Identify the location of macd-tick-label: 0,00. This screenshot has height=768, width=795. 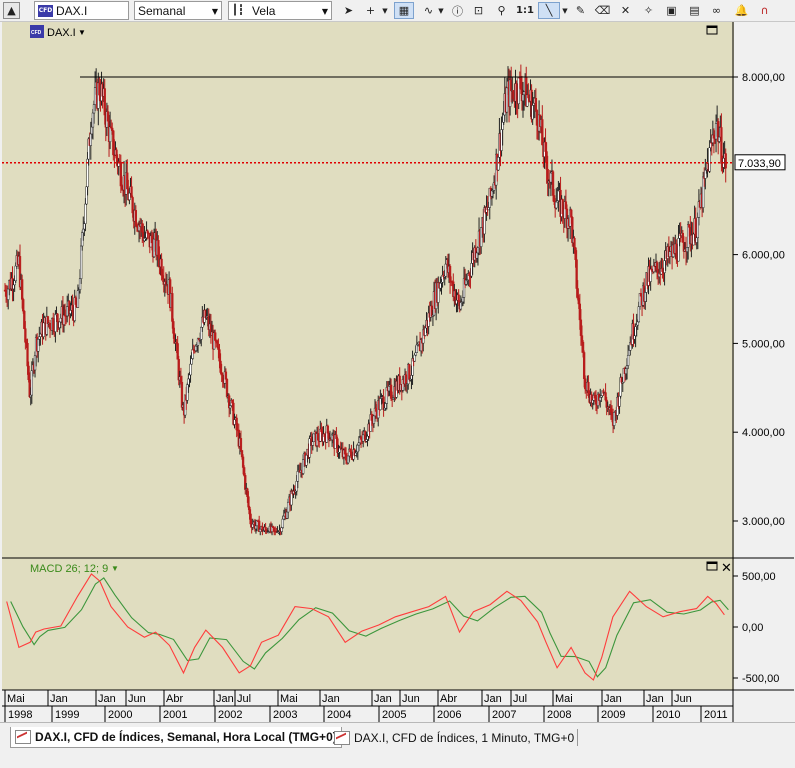
(752, 628).